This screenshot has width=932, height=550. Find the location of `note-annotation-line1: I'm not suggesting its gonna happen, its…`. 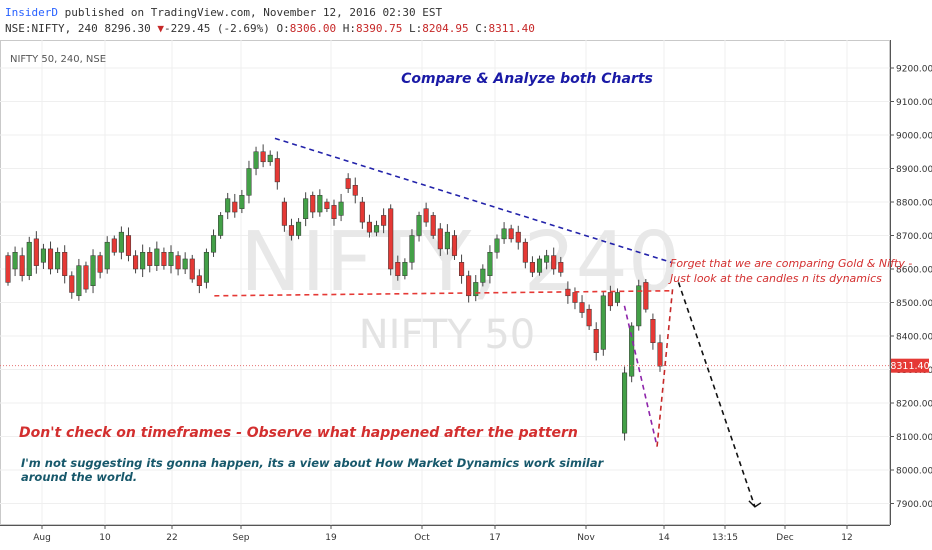

note-annotation-line1: I'm not suggesting its gonna happen, its… is located at coordinates (313, 463).